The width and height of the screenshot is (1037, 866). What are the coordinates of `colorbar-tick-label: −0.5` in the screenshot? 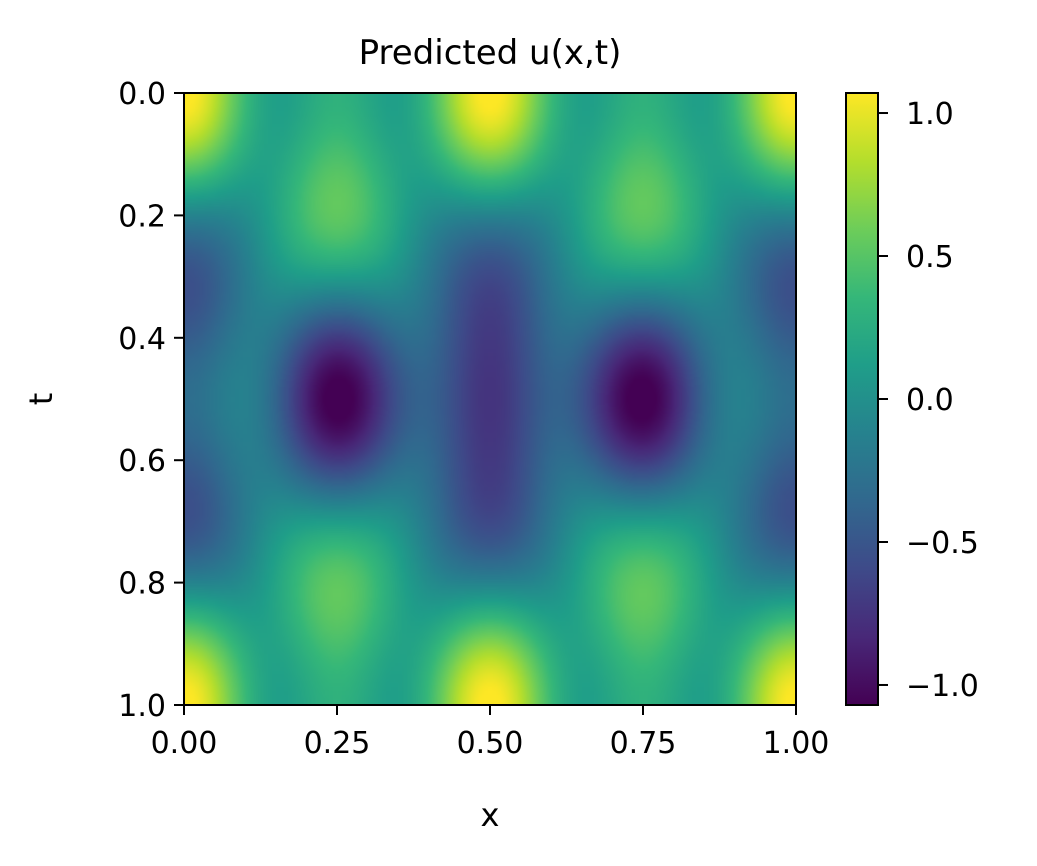 It's located at (942, 543).